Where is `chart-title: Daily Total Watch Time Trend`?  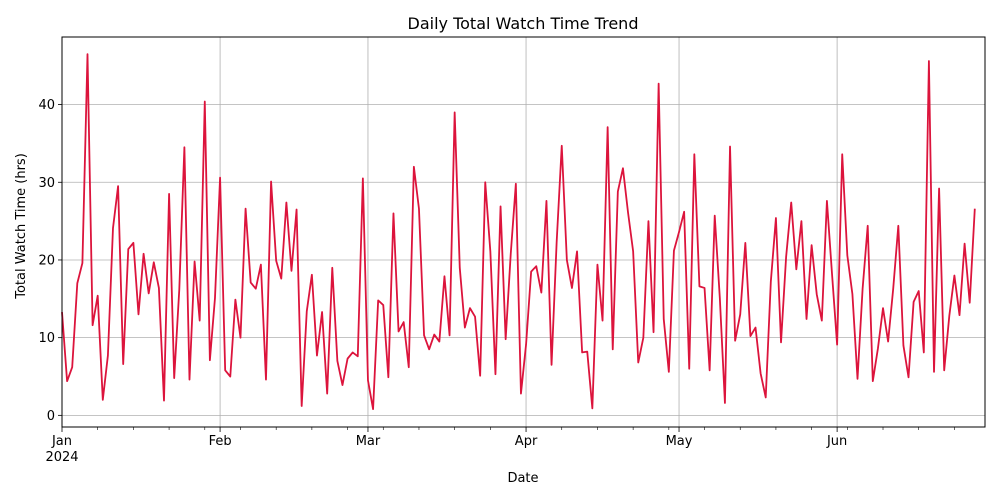
chart-title: Daily Total Watch Time Trend is located at coordinates (523, 23).